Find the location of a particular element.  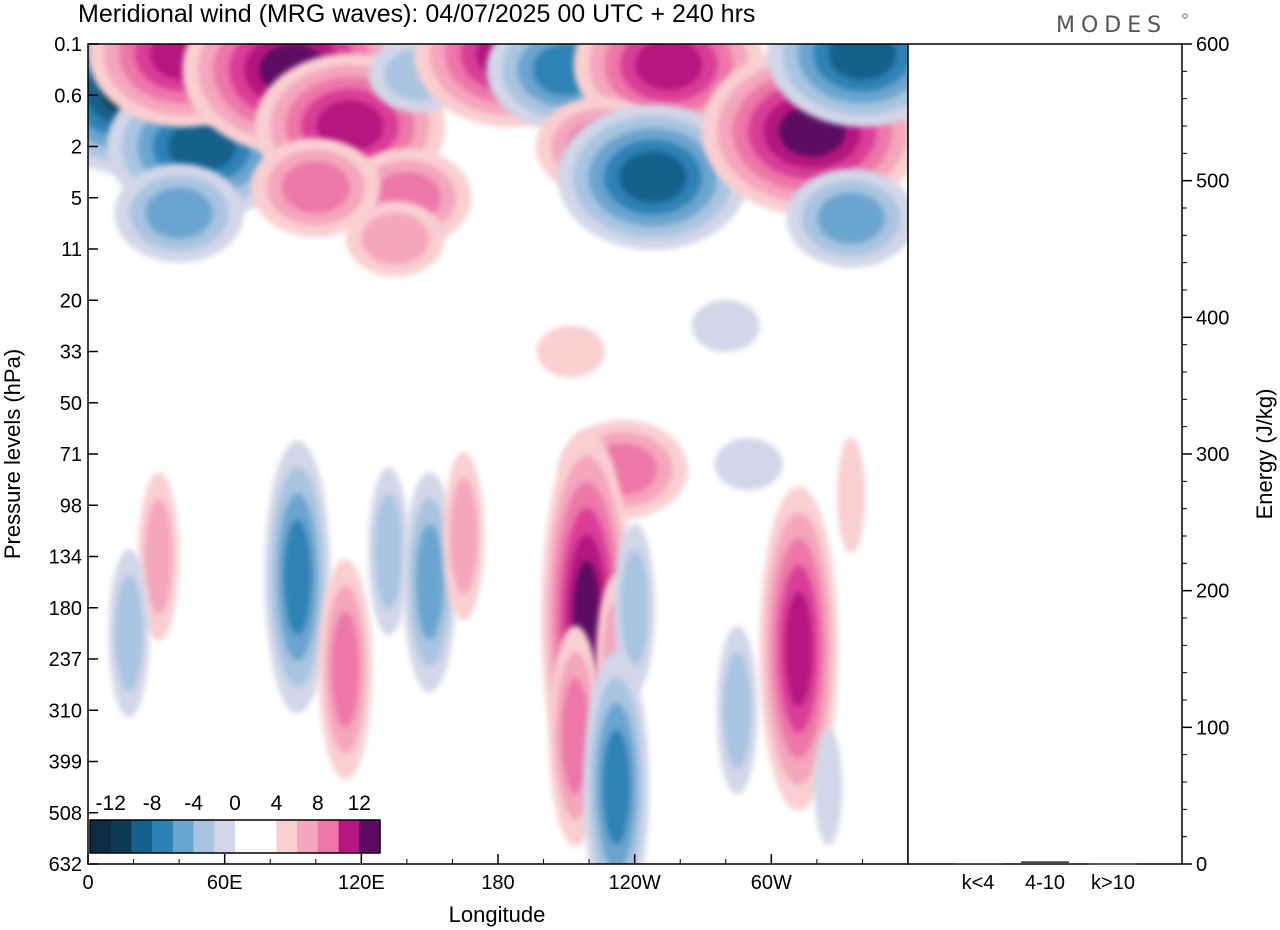

energy-axis-label: Energy (J/kg) is located at coordinates (1264, 454).